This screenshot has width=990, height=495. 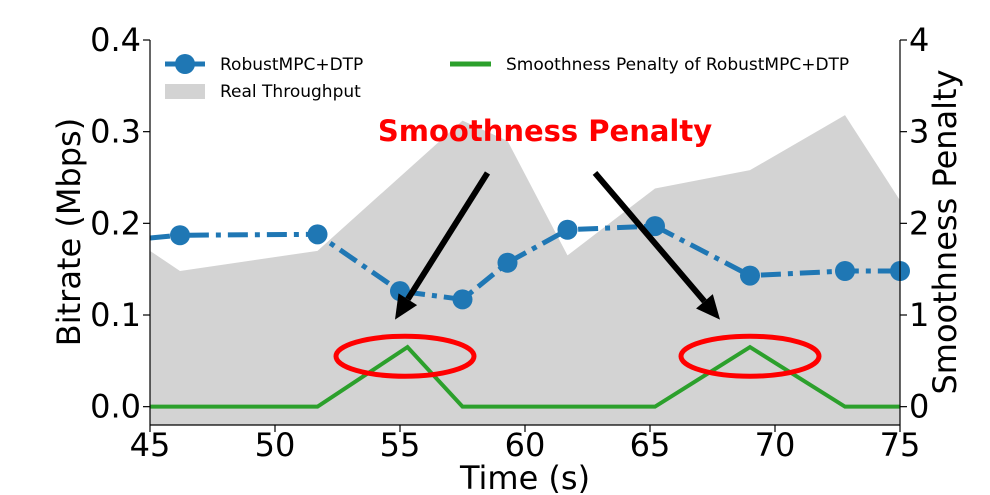 What do you see at coordinates (400, 445) in the screenshot?
I see `x-tick-label: 55` at bounding box center [400, 445].